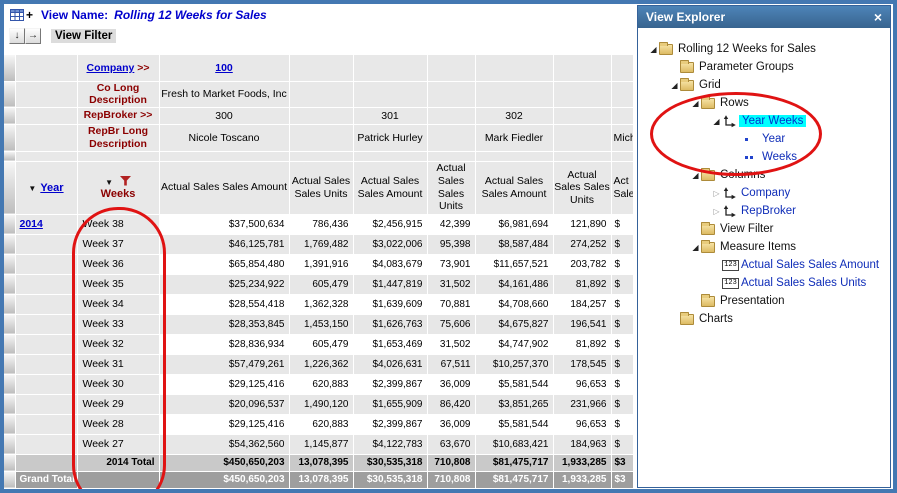 Image resolution: width=897 pixels, height=493 pixels. What do you see at coordinates (321, 344) in the screenshot?
I see `value-cell: 605,479` at bounding box center [321, 344].